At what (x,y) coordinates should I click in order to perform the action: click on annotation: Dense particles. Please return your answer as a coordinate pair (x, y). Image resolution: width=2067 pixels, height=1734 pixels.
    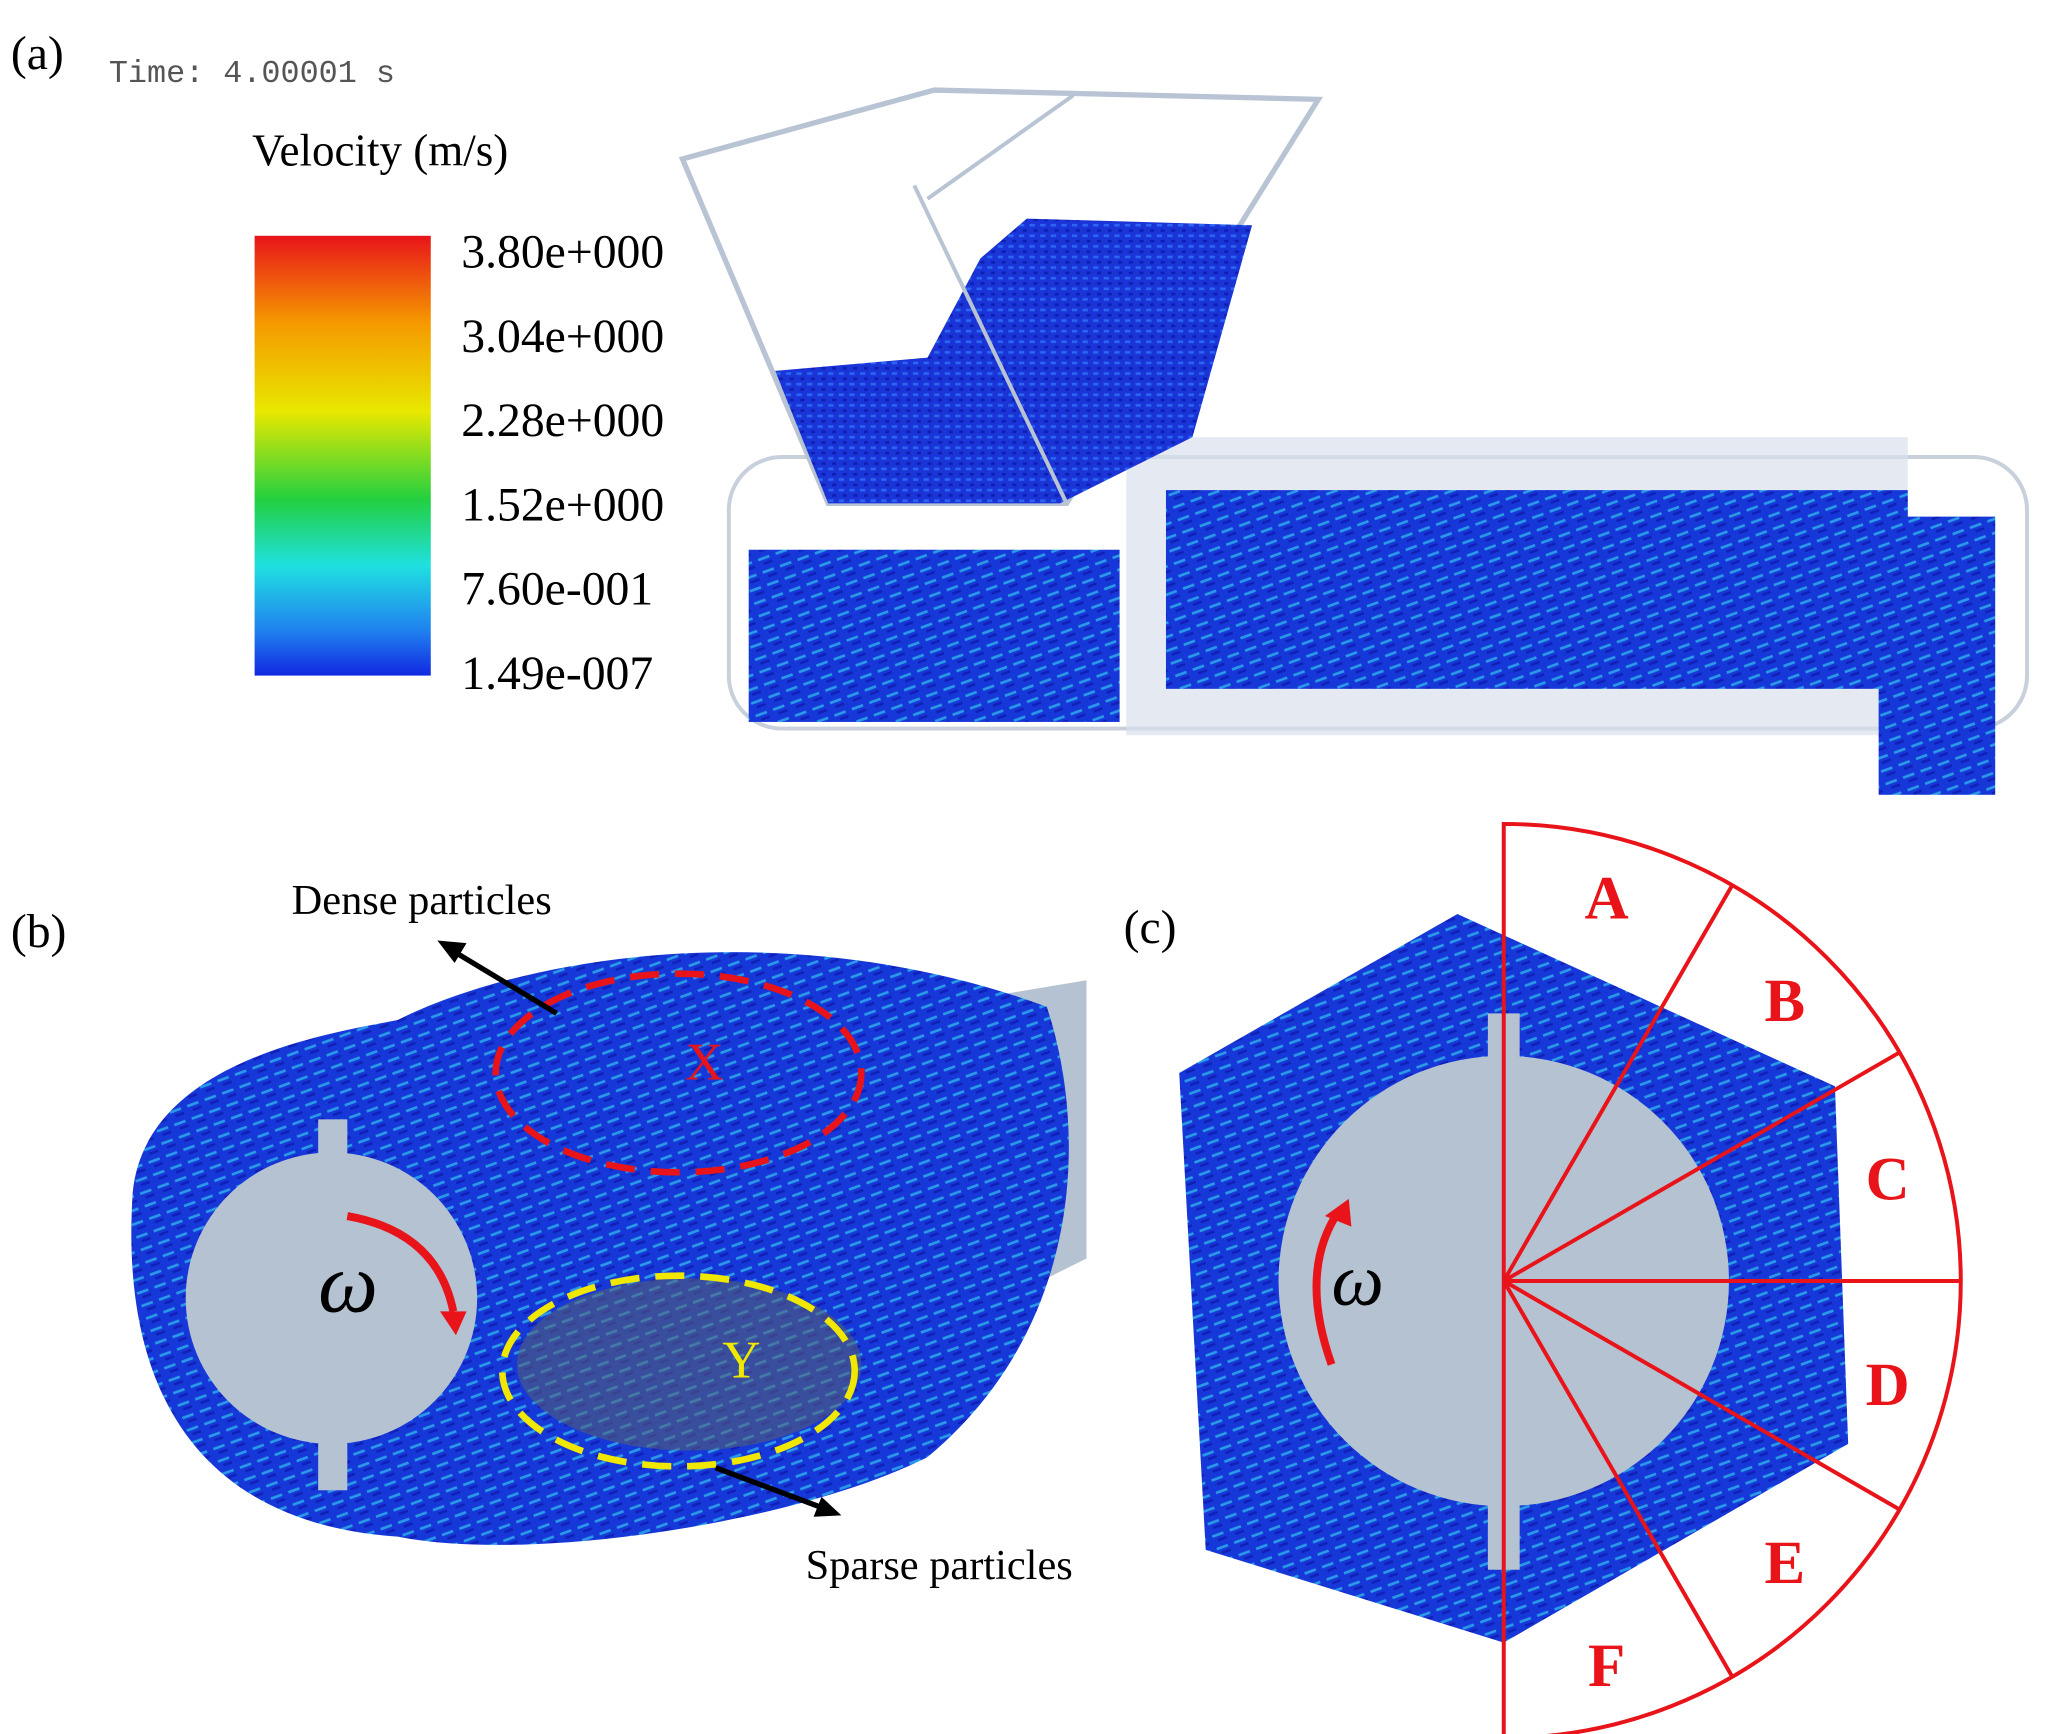
    Looking at the image, I should click on (422, 900).